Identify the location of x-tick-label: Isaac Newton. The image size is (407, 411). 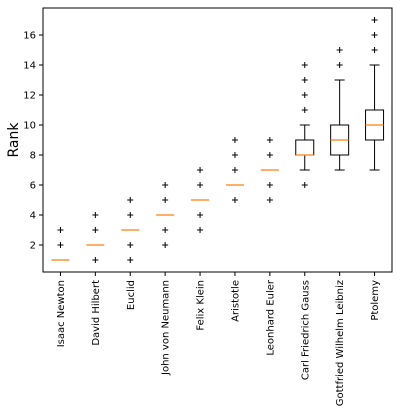
(61, 313).